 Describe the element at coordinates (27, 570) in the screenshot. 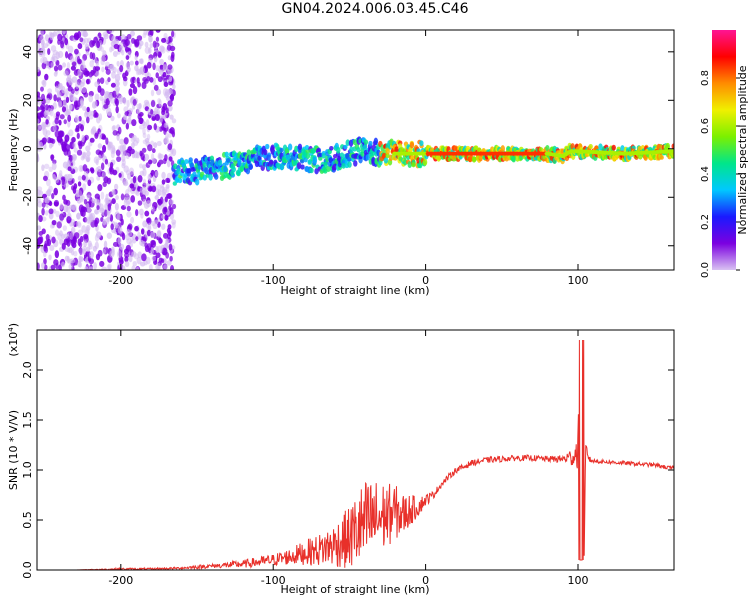

I see `snr-y-tick-label: 0.0` at that location.